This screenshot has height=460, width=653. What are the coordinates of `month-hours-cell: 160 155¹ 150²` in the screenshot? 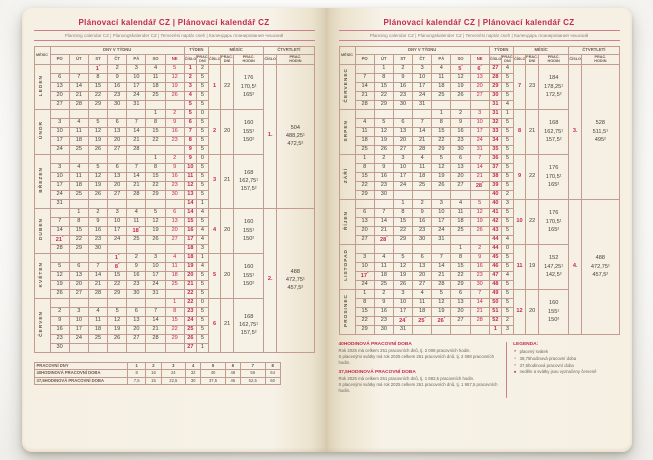 It's located at (249, 230).